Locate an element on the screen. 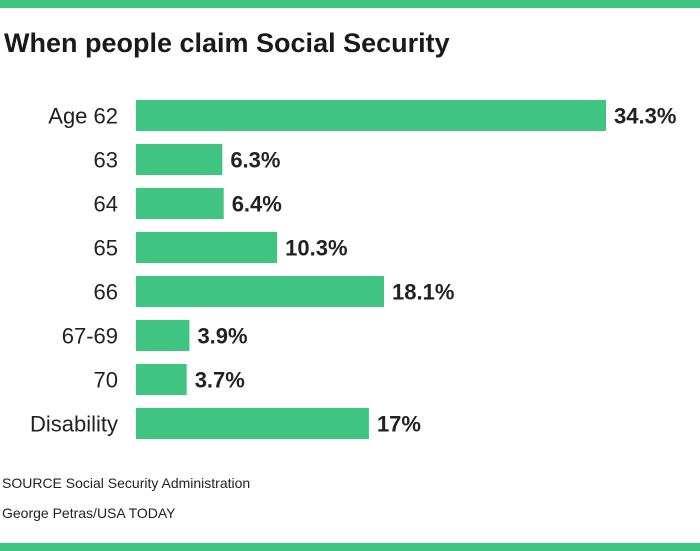  top-accent-rule is located at coordinates (350, 4).